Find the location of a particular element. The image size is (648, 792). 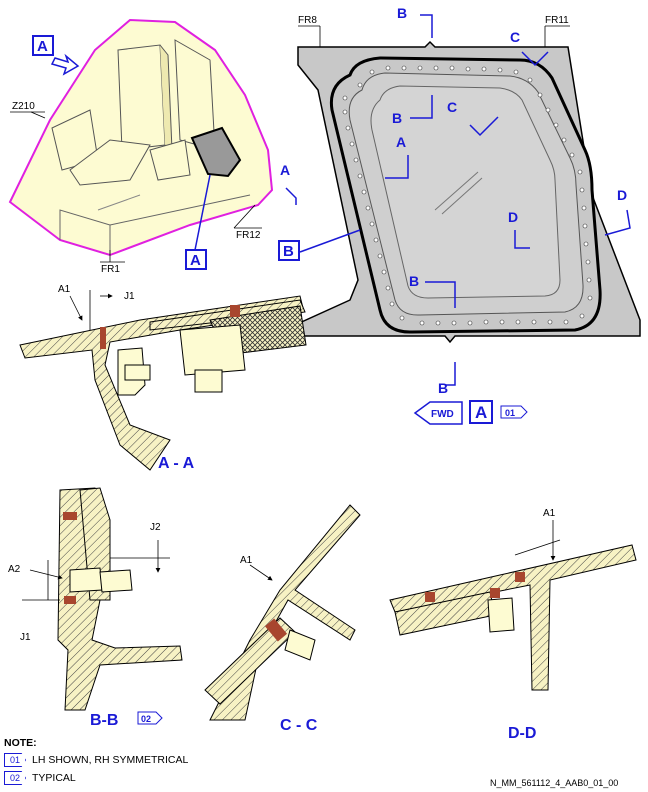

label-z210: Z210 is located at coordinates (23, 106).